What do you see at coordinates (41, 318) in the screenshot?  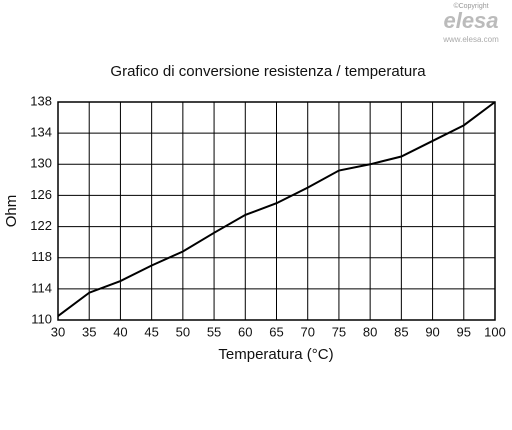 I see `y-tick-label: 110` at bounding box center [41, 318].